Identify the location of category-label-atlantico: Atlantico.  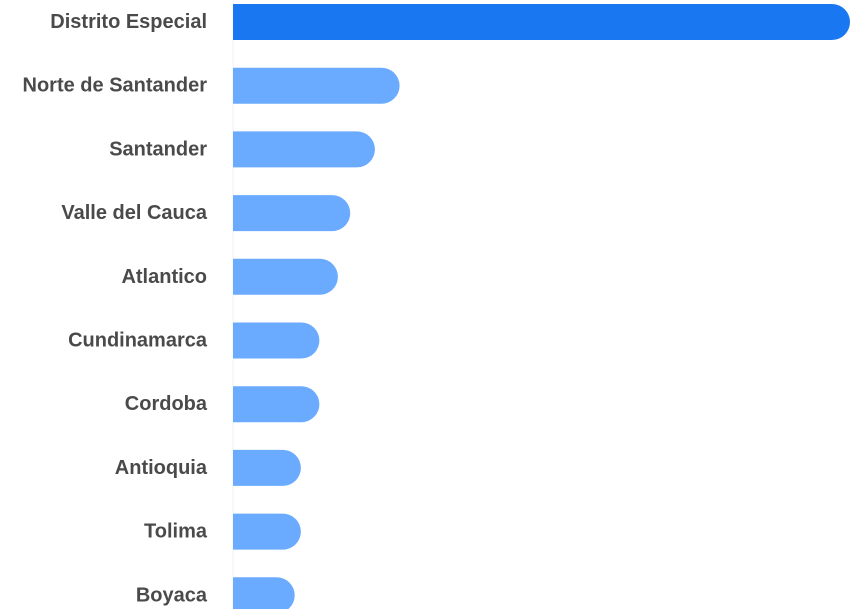
(164, 277).